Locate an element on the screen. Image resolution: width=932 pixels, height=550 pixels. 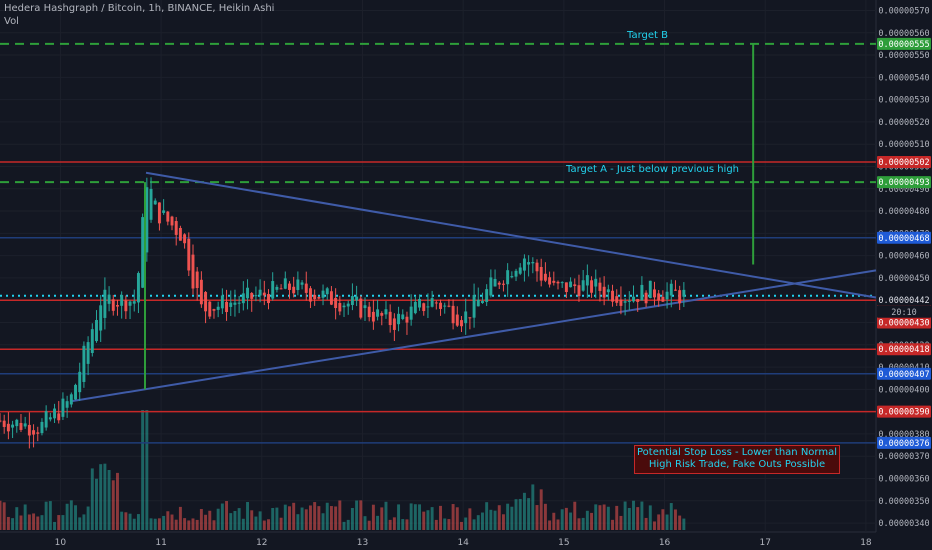
price-axis-panel is located at coordinates (904, 275).